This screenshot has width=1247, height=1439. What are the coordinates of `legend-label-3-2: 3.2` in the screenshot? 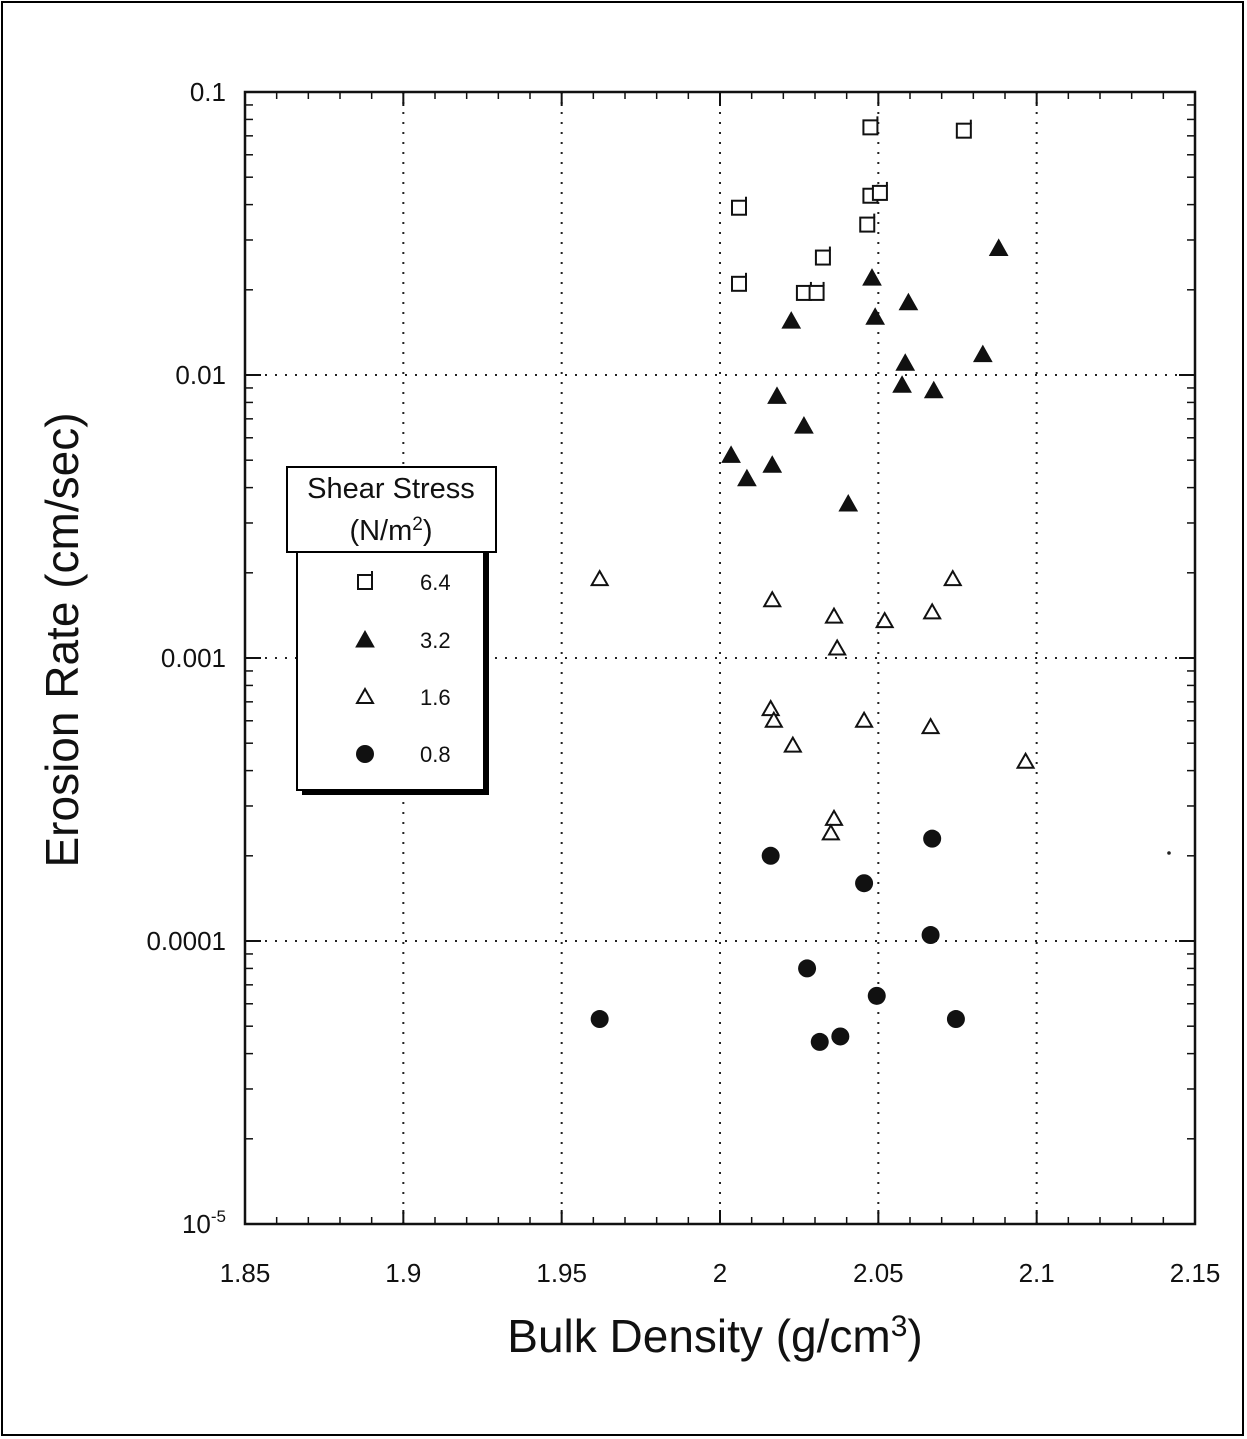 It's located at (435, 640).